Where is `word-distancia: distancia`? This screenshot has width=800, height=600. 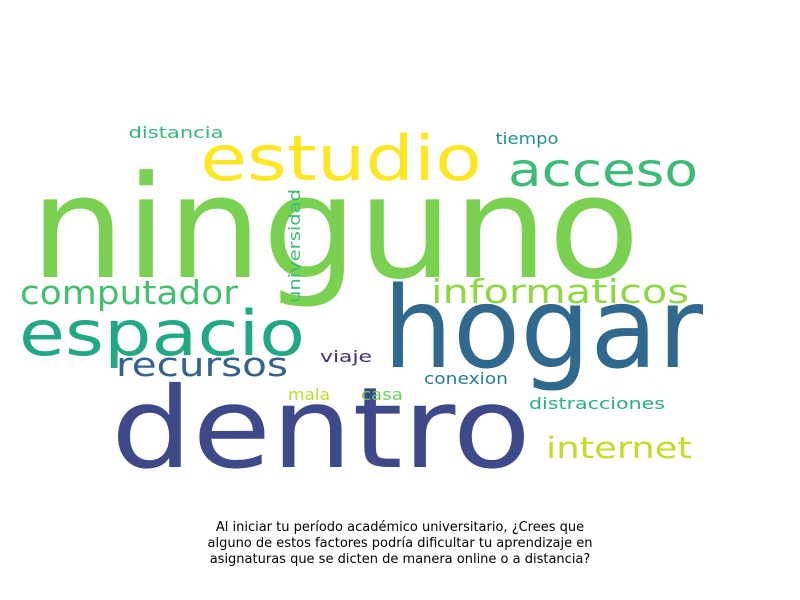
word-distancia: distancia is located at coordinates (176, 132).